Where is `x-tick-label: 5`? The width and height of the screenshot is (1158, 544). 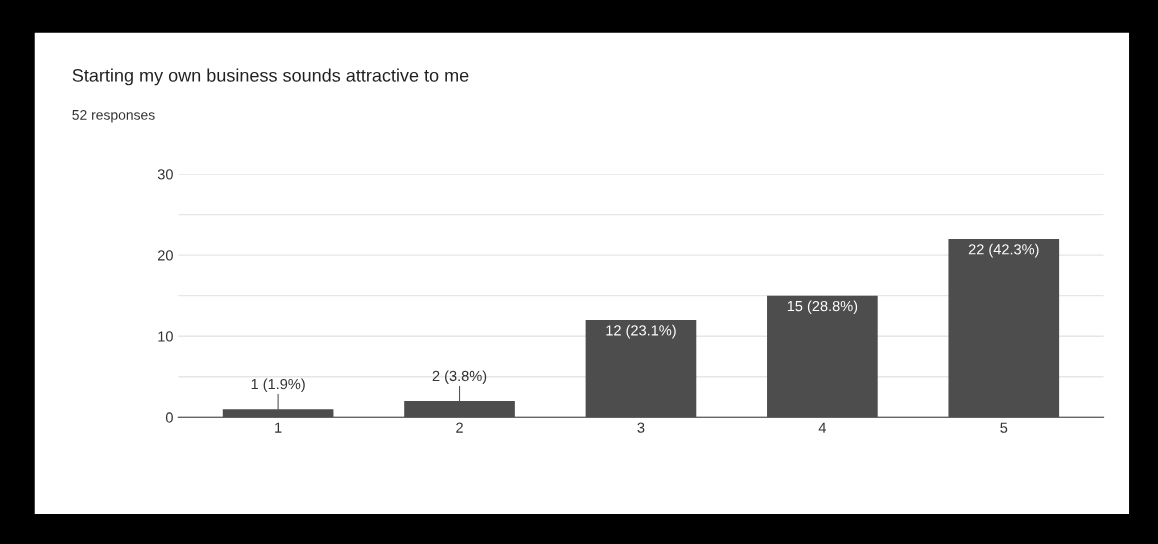
x-tick-label: 5 is located at coordinates (1004, 427).